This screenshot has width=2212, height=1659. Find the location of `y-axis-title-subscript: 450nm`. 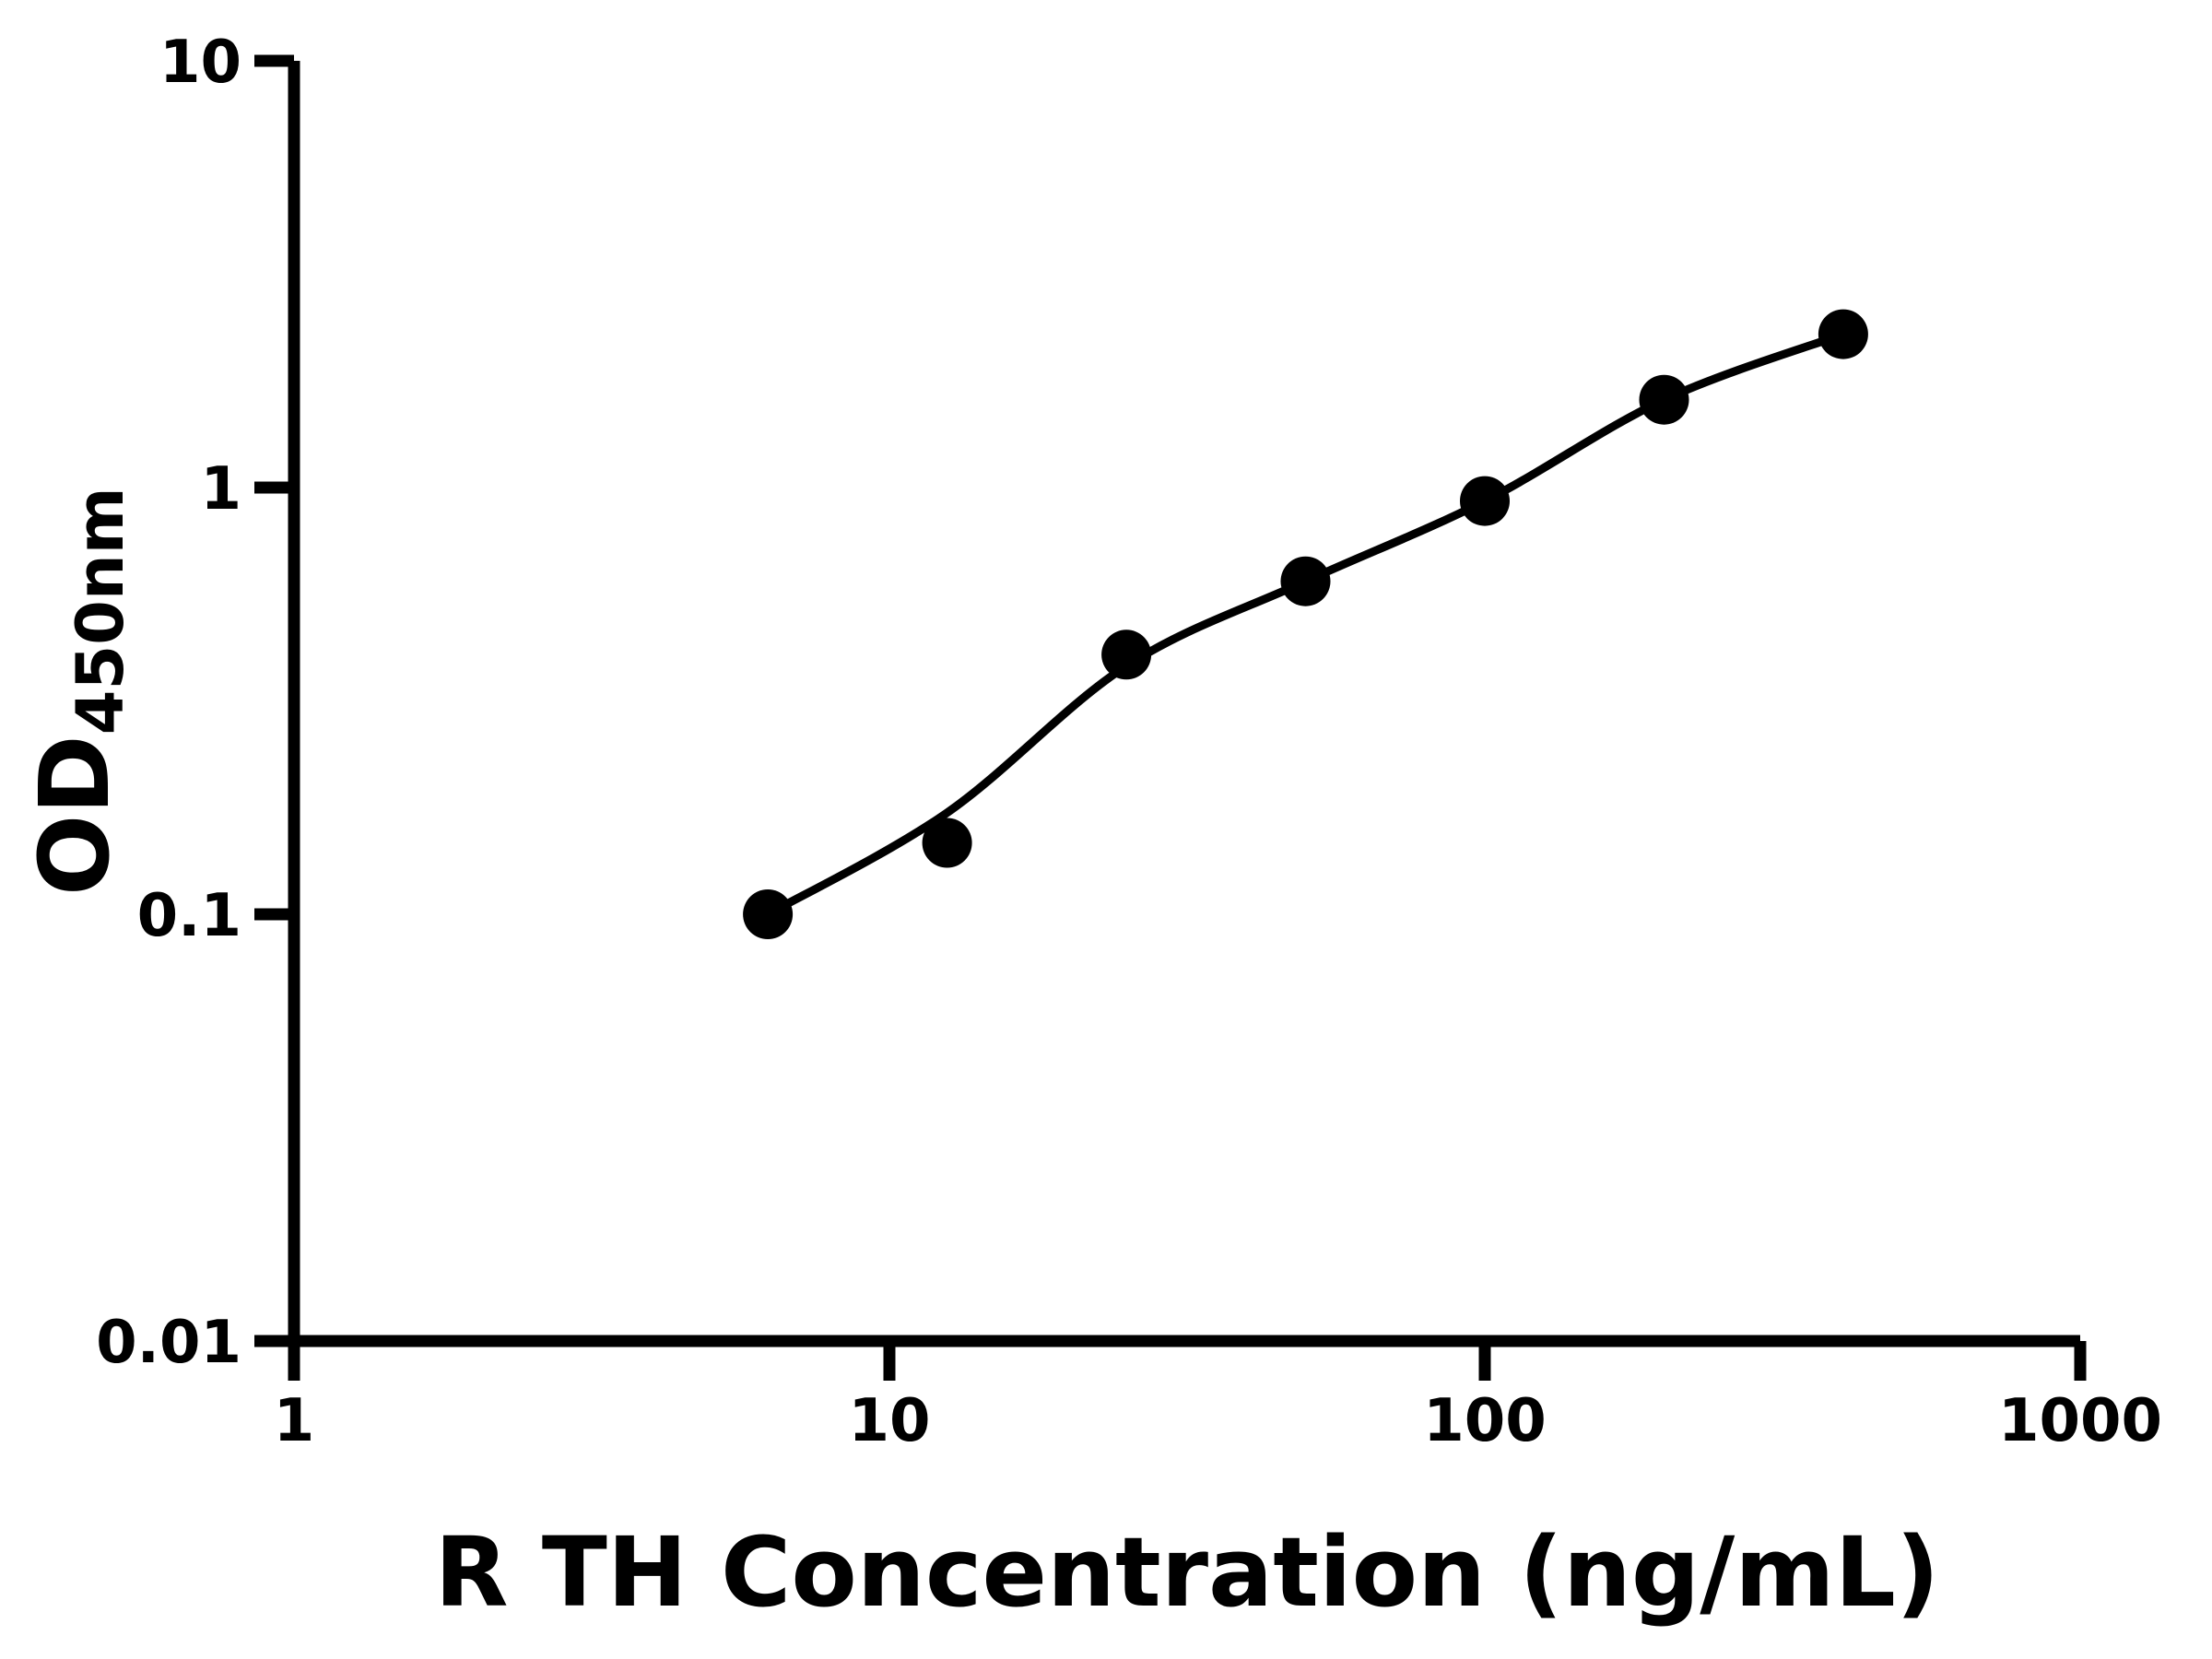

y-axis-title-subscript: 450nm is located at coordinates (100, 611).